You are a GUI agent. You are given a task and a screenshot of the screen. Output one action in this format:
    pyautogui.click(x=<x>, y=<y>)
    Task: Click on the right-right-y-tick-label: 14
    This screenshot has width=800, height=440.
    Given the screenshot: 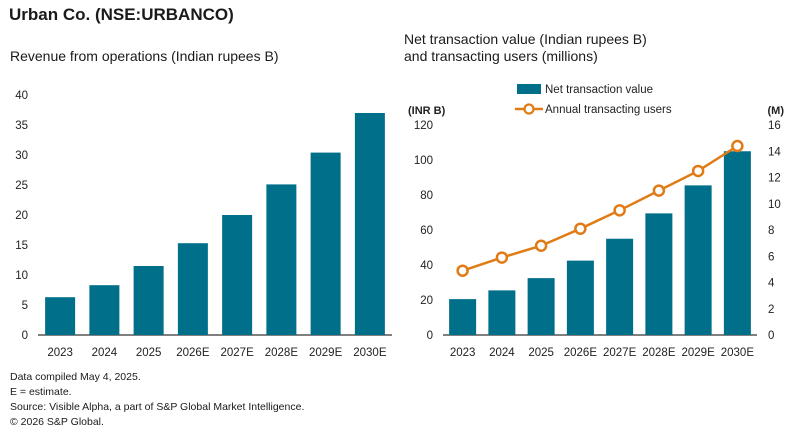 What is the action you would take?
    pyautogui.click(x=774, y=152)
    